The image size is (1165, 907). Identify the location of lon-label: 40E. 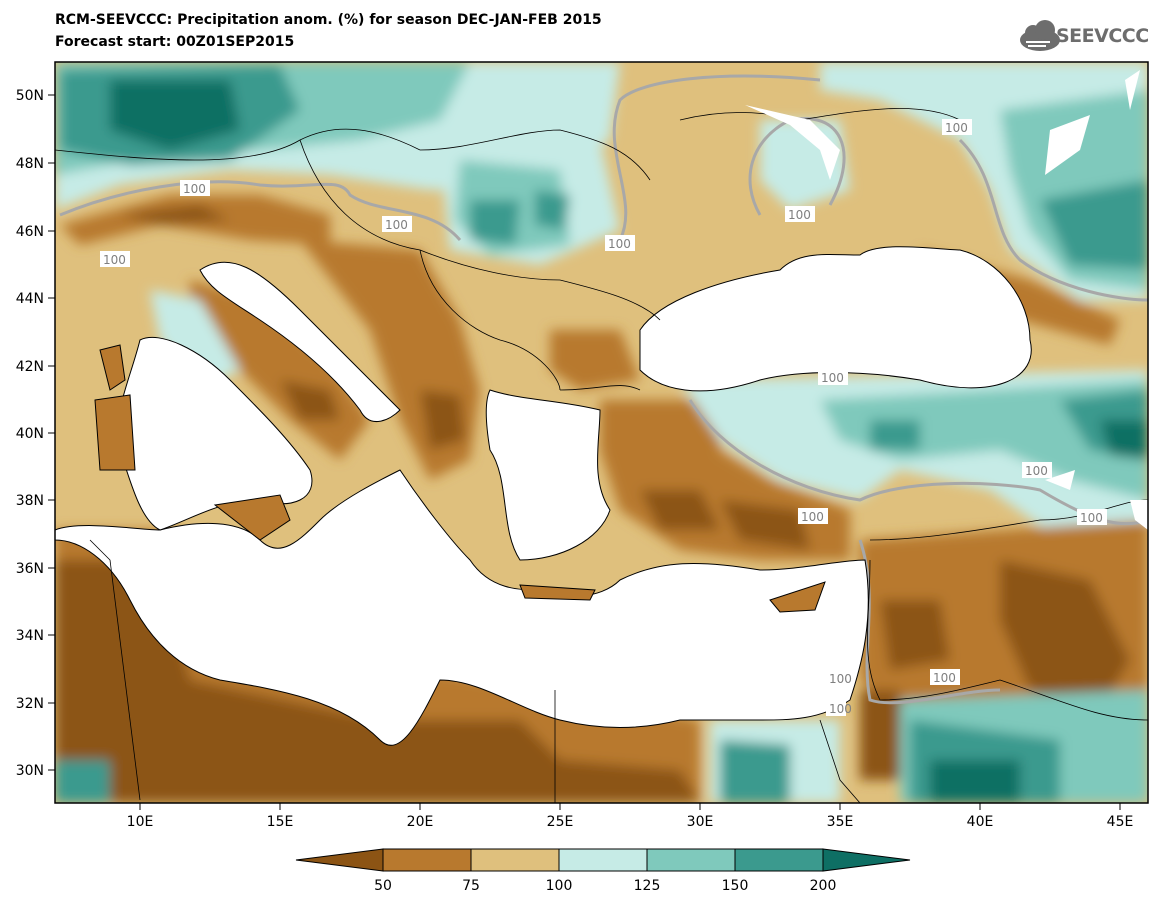
(980, 822).